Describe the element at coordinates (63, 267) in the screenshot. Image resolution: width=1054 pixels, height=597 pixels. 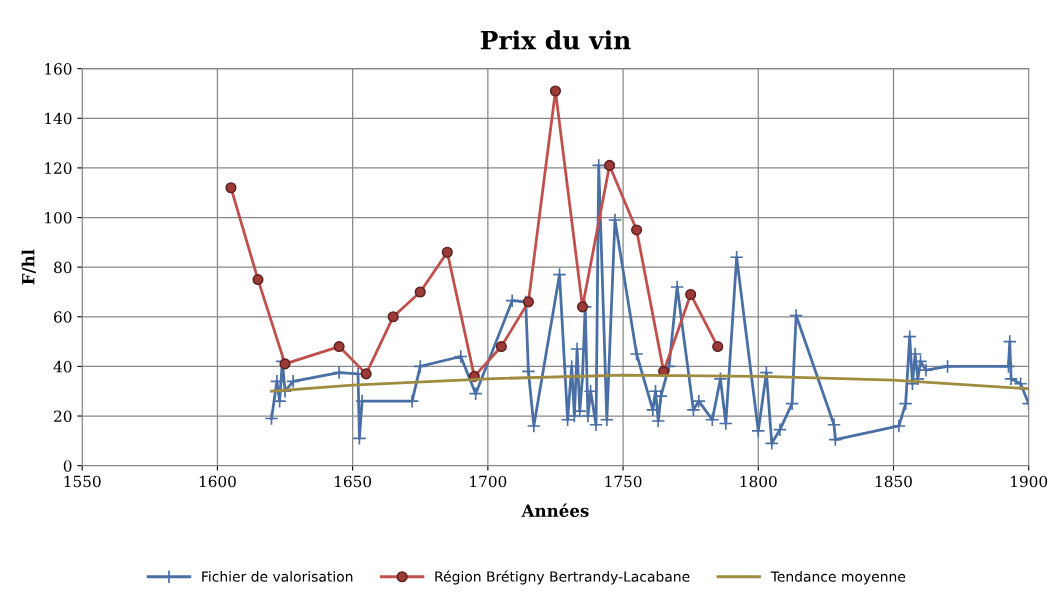
I see `y-tick-label: 80` at that location.